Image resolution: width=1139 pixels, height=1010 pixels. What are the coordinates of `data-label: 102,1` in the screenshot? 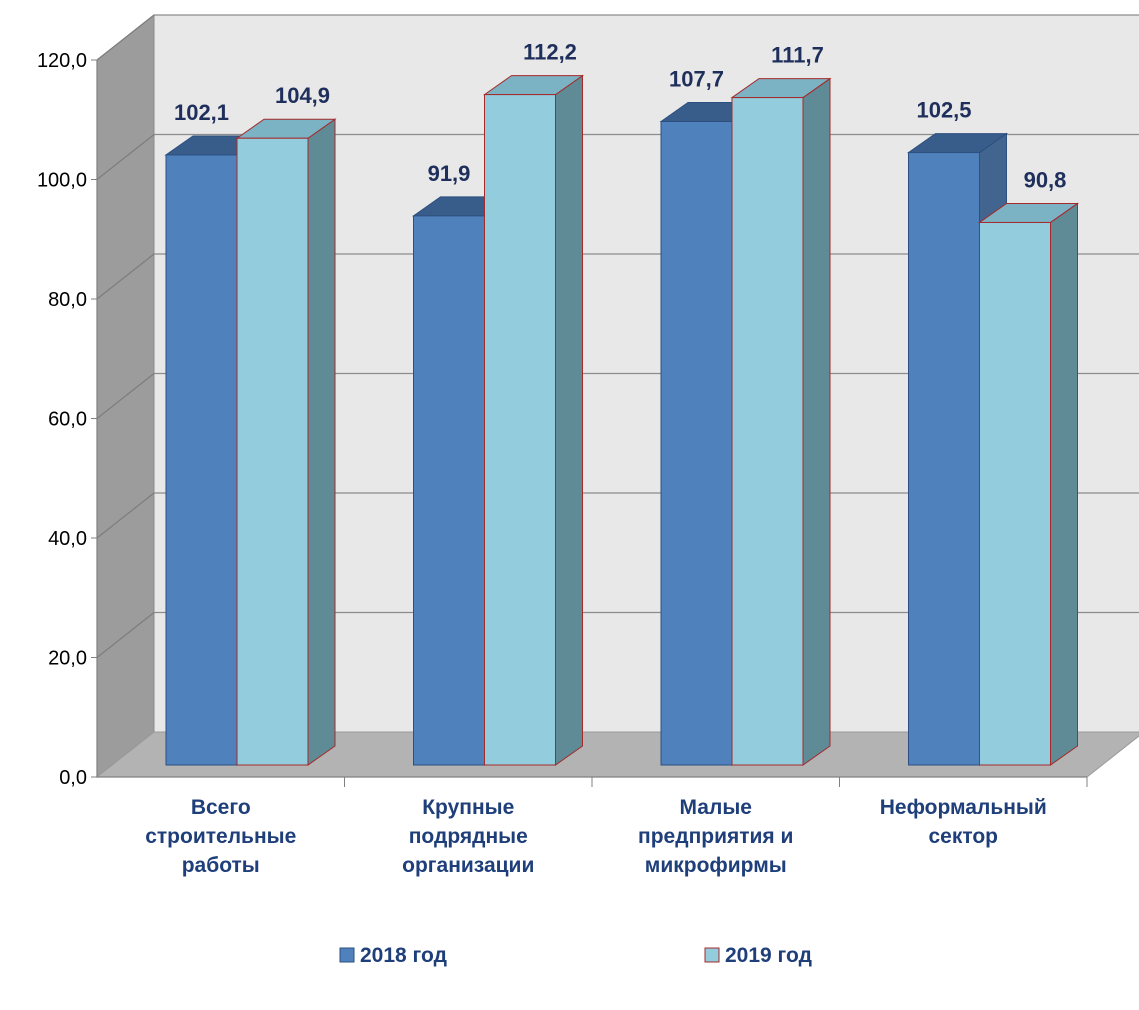 It's located at (201, 112).